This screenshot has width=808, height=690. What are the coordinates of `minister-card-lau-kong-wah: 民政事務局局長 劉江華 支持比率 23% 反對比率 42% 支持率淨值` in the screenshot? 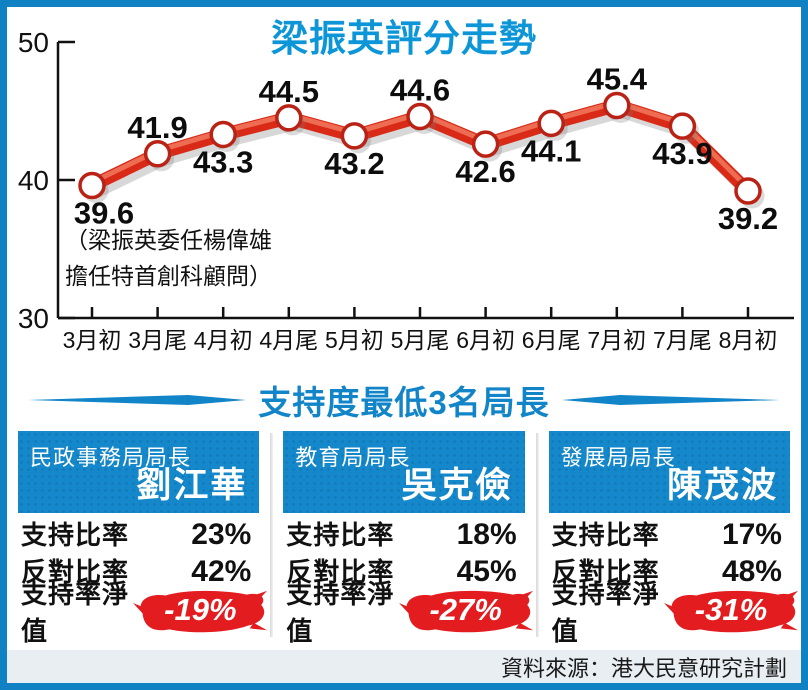 It's located at (143, 538).